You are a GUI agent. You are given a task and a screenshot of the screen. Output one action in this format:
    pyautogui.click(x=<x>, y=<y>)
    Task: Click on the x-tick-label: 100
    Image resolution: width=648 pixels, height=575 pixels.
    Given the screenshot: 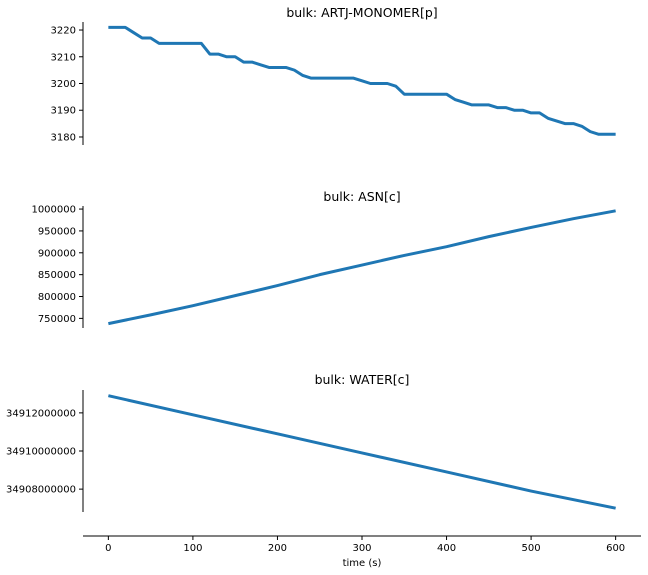 What is the action you would take?
    pyautogui.click(x=192, y=548)
    